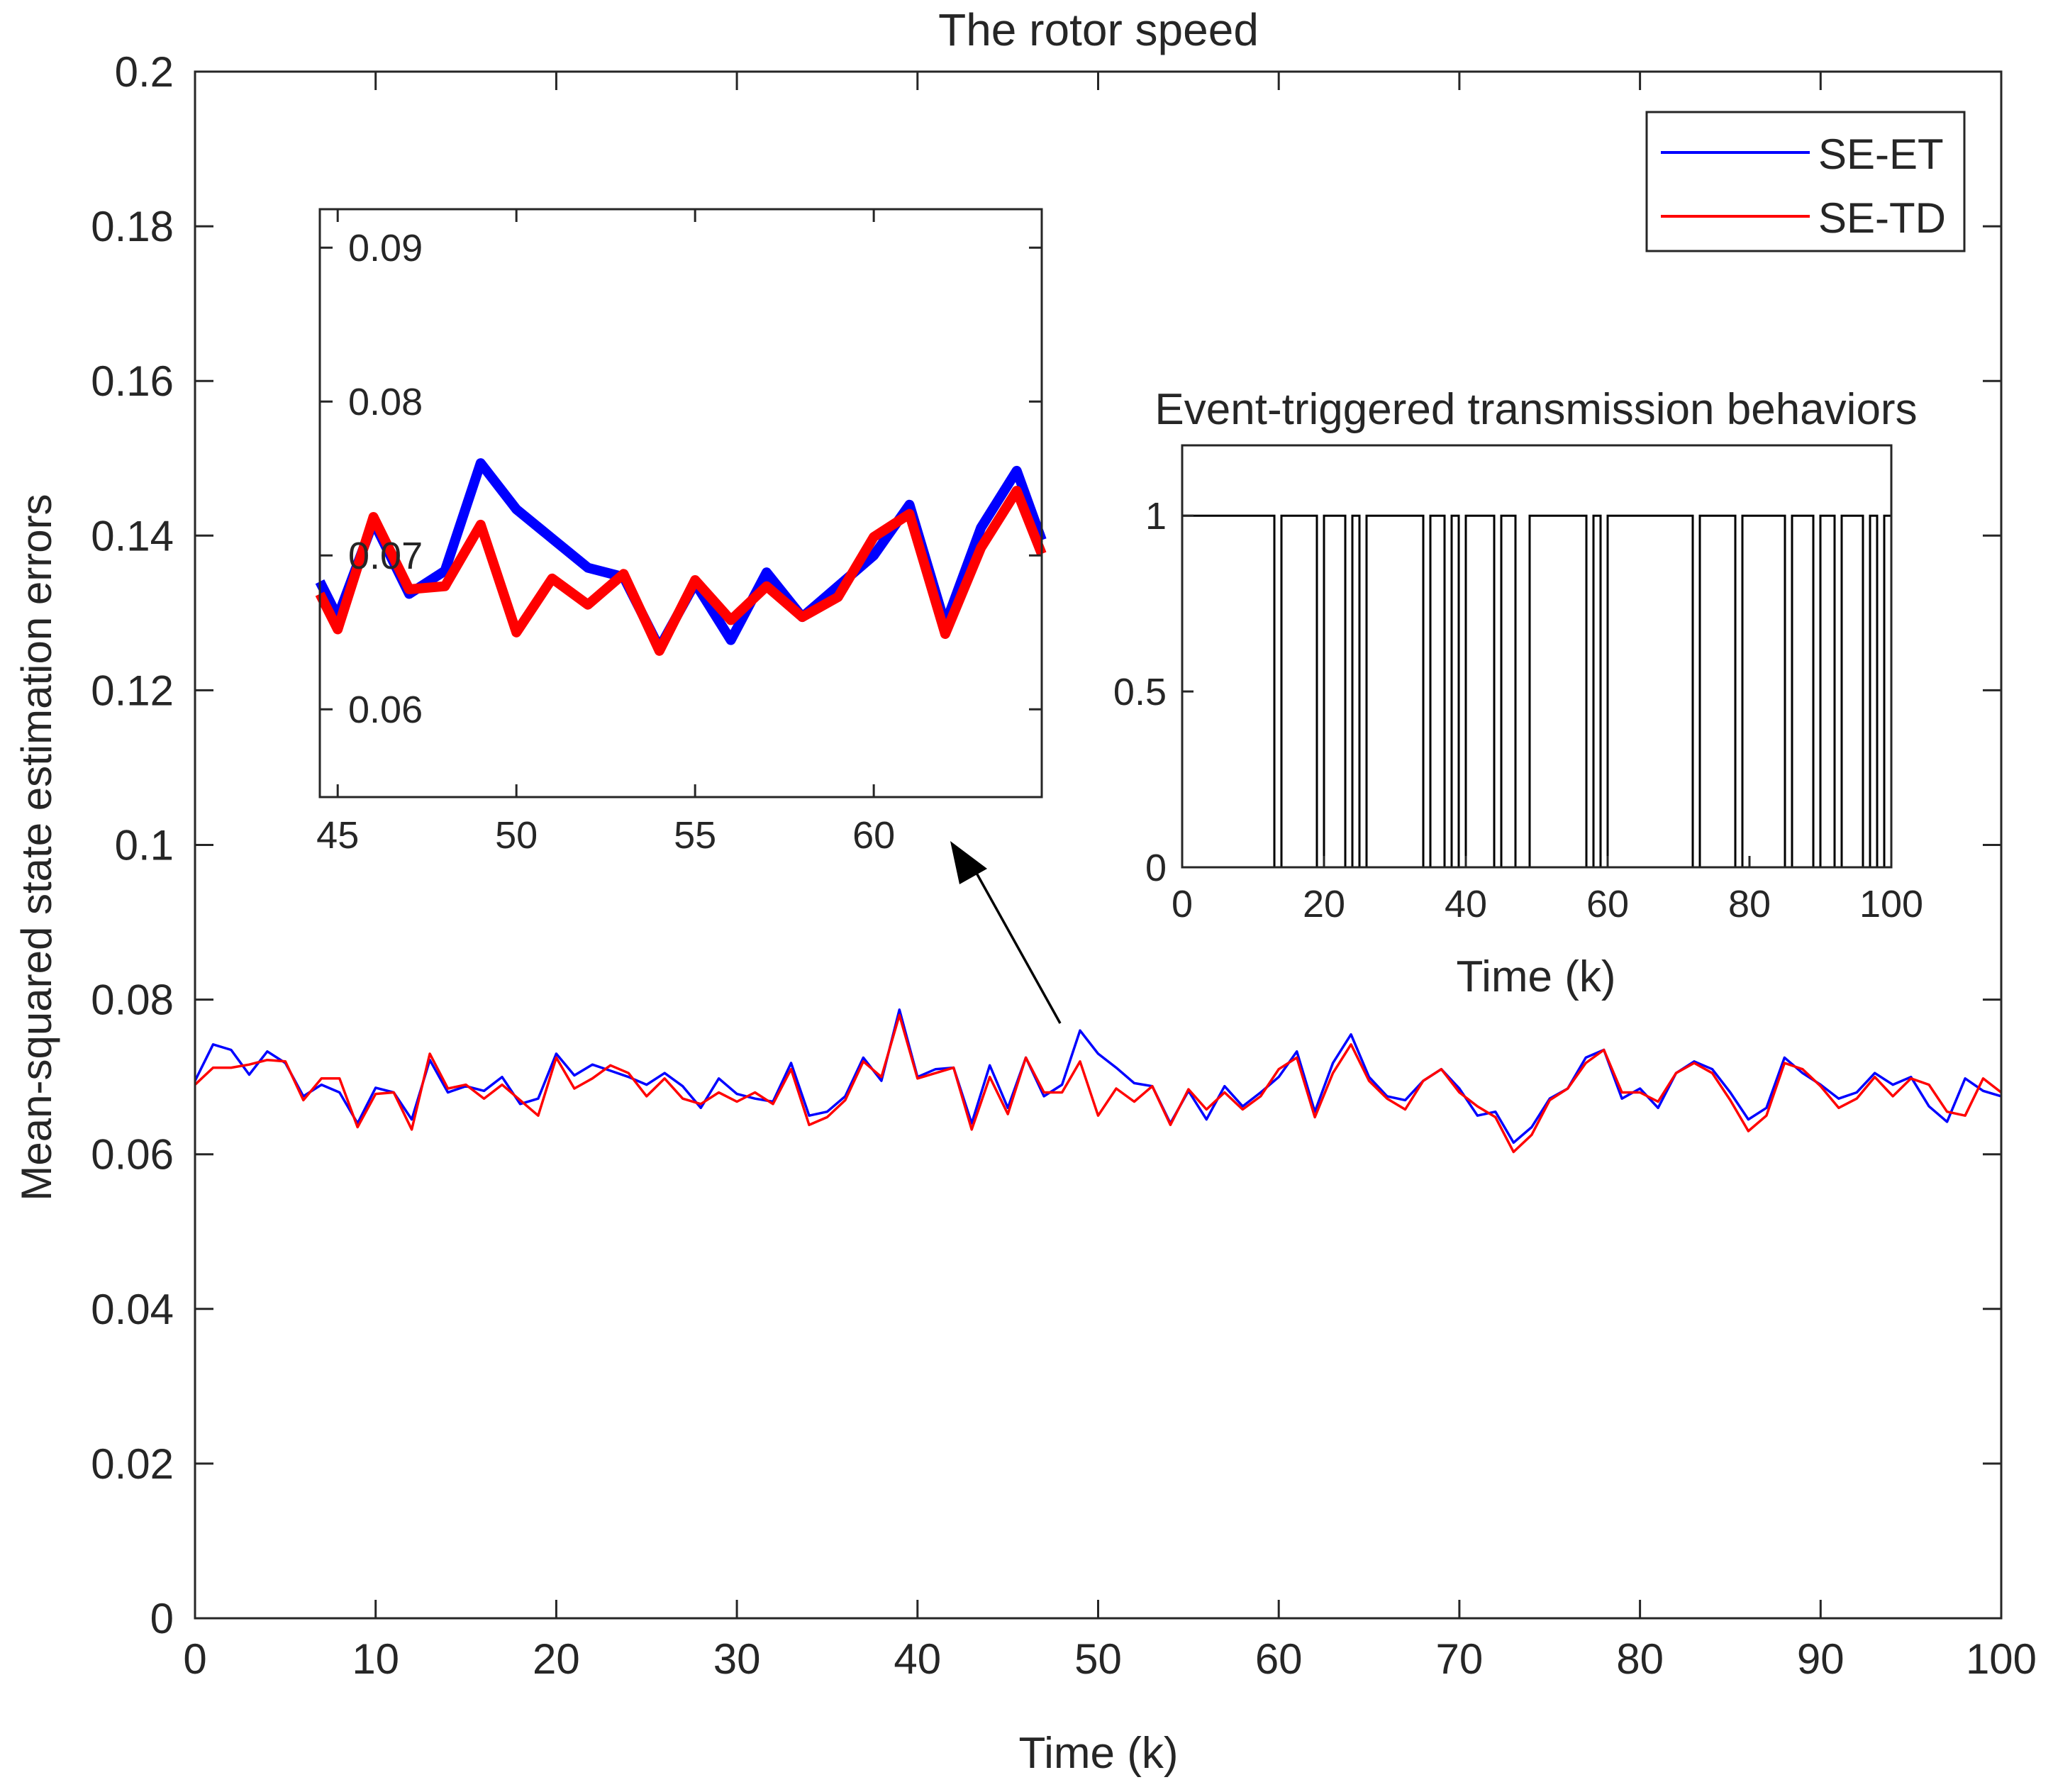 The height and width of the screenshot is (1792, 2053). I want to click on y-tick-label: 0.1, so click(144, 845).